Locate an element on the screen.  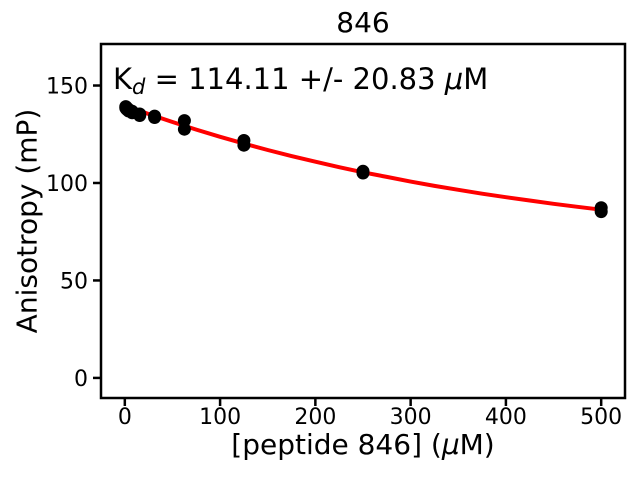
kd-value: = 114.11 +/- 20.83 is located at coordinates (295, 79).